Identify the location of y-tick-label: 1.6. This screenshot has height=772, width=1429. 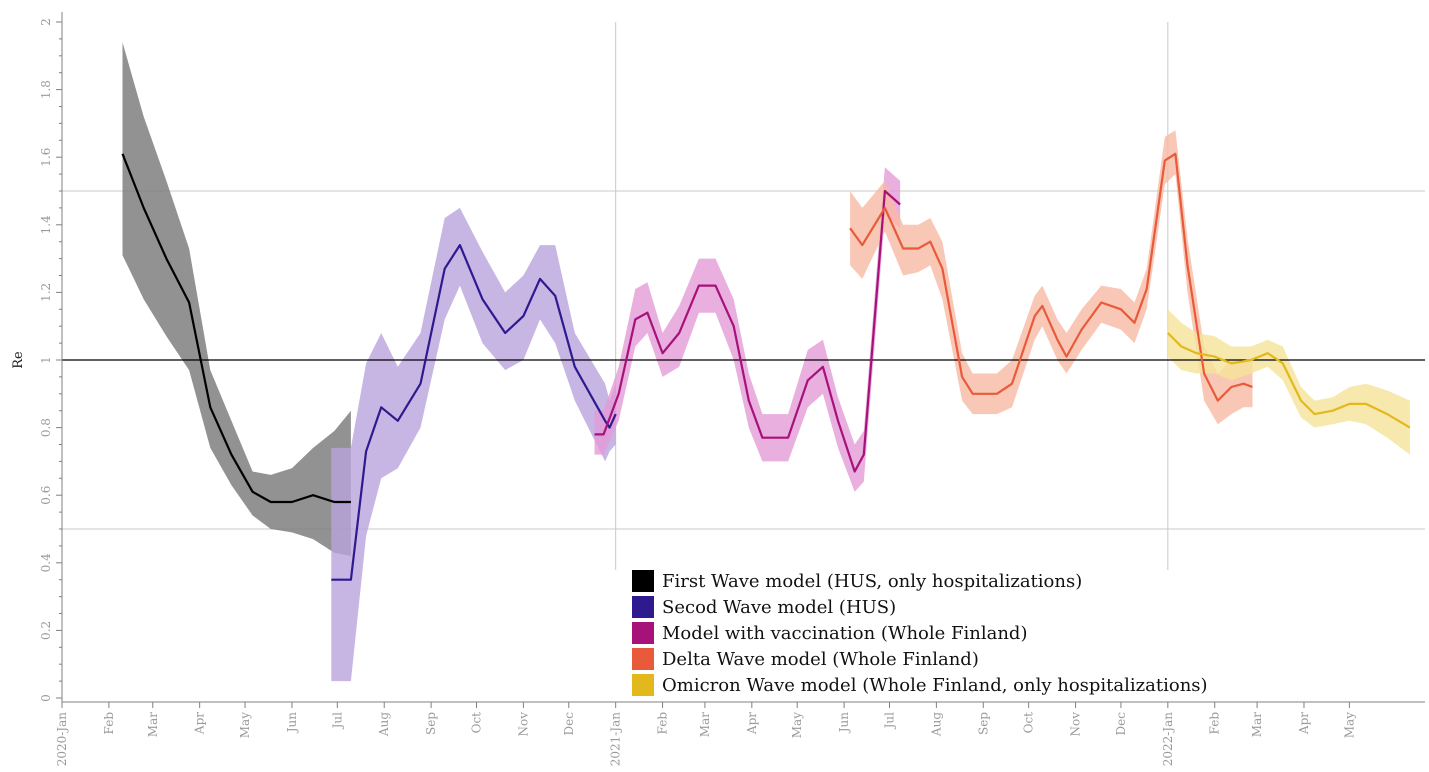
(46, 157).